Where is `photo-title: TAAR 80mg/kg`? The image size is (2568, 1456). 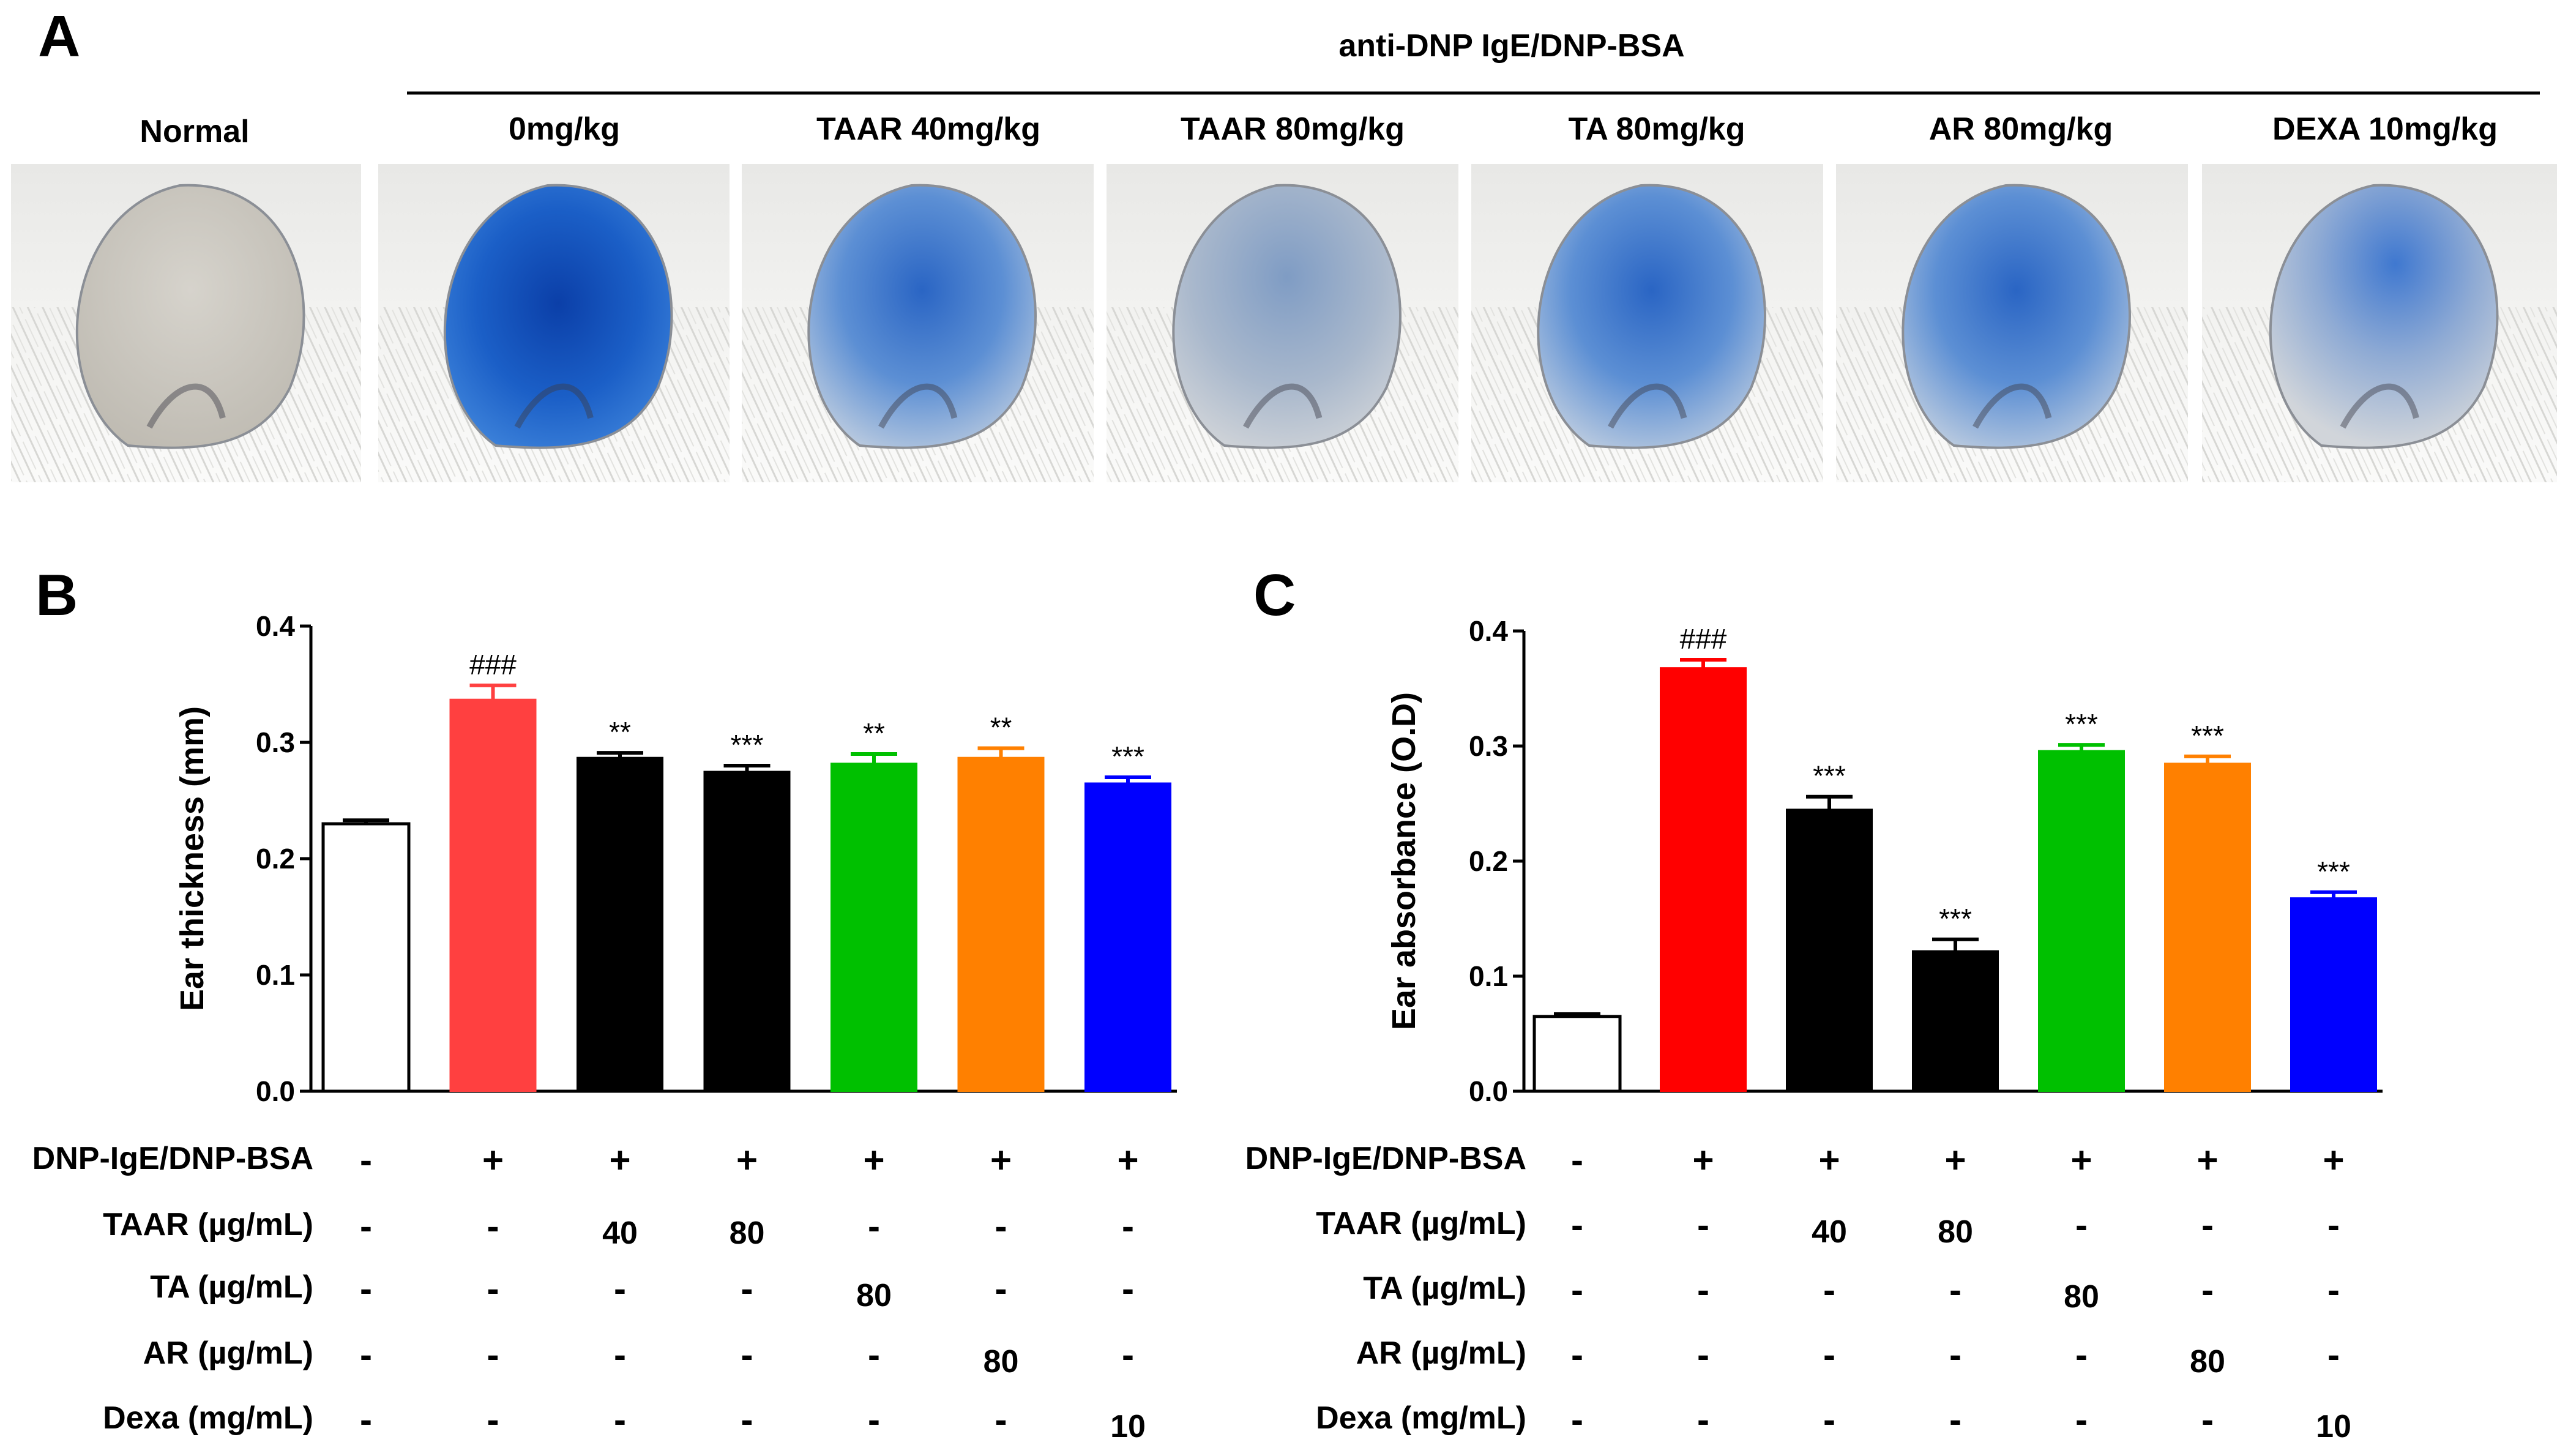
photo-title: TAAR 80mg/kg is located at coordinates (1293, 129).